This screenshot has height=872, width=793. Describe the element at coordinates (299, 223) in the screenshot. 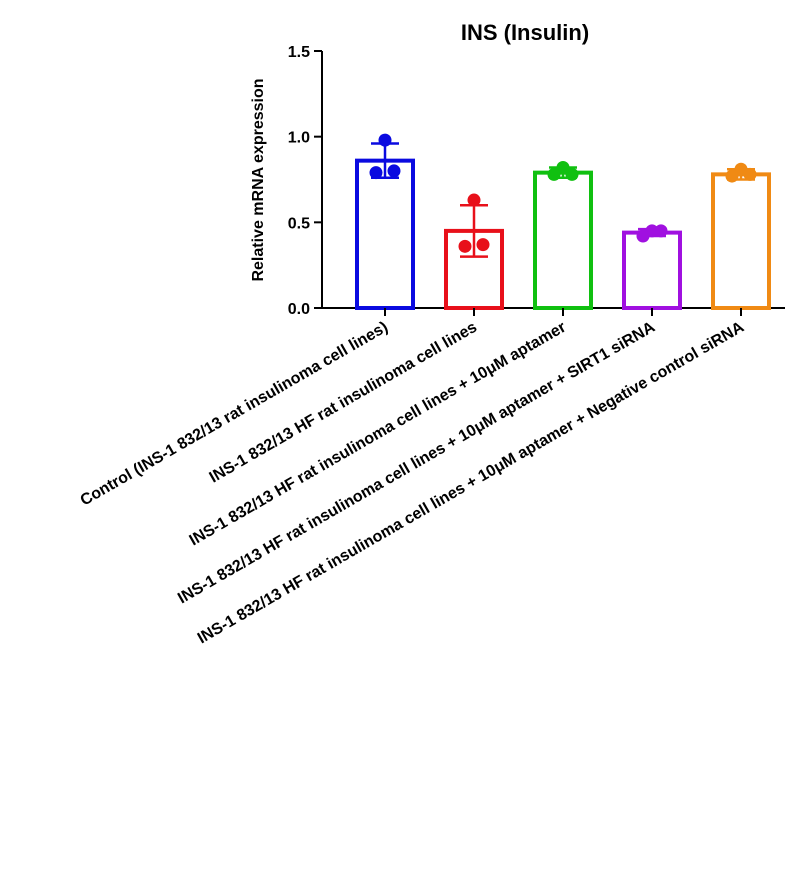

I see `y-tick-label: 0.5` at that location.